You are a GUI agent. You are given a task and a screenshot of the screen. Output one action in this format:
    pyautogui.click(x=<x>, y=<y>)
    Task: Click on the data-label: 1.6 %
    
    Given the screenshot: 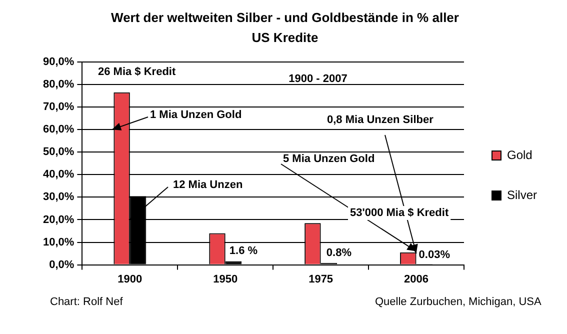 What is the action you would take?
    pyautogui.click(x=243, y=251)
    